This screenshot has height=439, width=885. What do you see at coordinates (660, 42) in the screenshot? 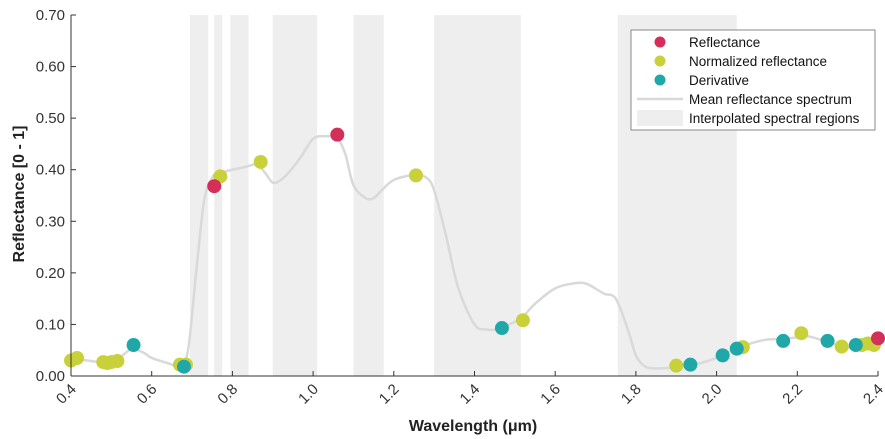
I see `legend-swatch-reflectance` at bounding box center [660, 42].